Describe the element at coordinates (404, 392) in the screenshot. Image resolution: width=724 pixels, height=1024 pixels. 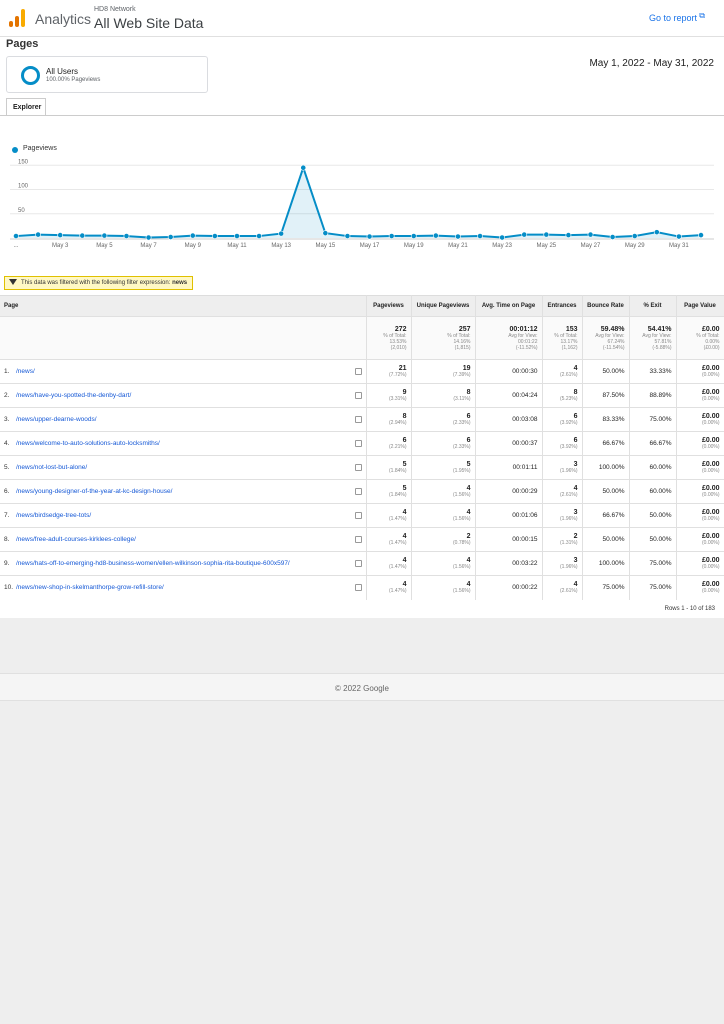
I see `metric-value: 9` at that location.